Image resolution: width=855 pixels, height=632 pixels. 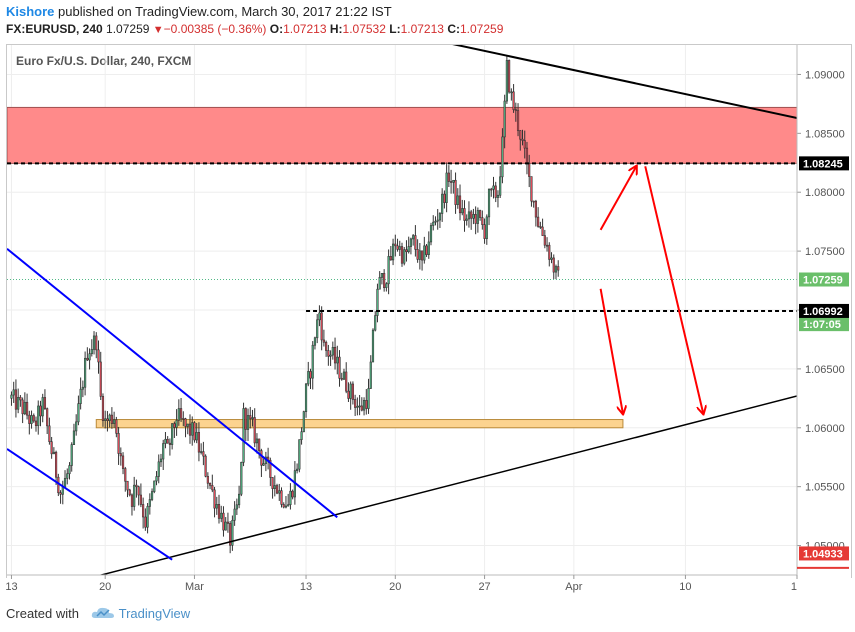 What do you see at coordinates (90, 504) in the screenshot?
I see `channel-lower` at bounding box center [90, 504].